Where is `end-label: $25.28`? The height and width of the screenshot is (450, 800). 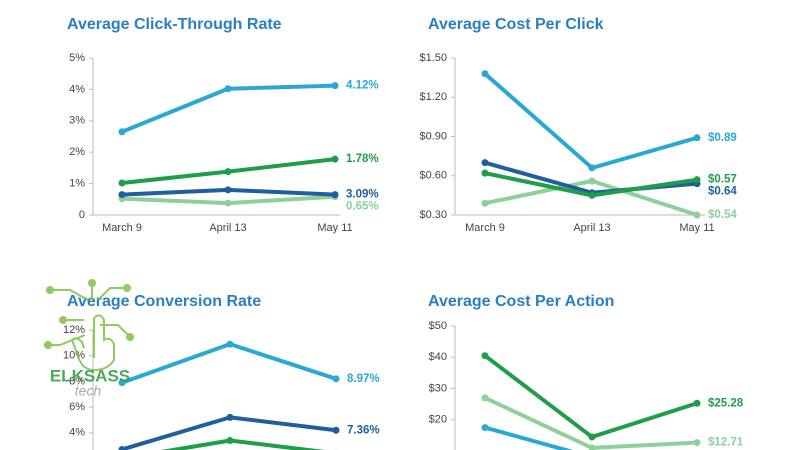 end-label: $25.28 is located at coordinates (726, 403).